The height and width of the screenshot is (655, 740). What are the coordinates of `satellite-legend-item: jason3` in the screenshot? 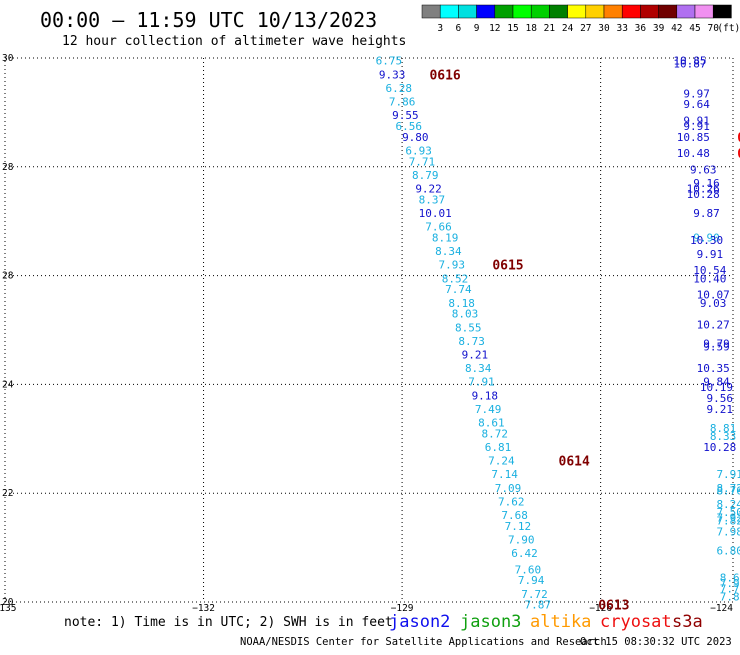 It's located at (490, 622).